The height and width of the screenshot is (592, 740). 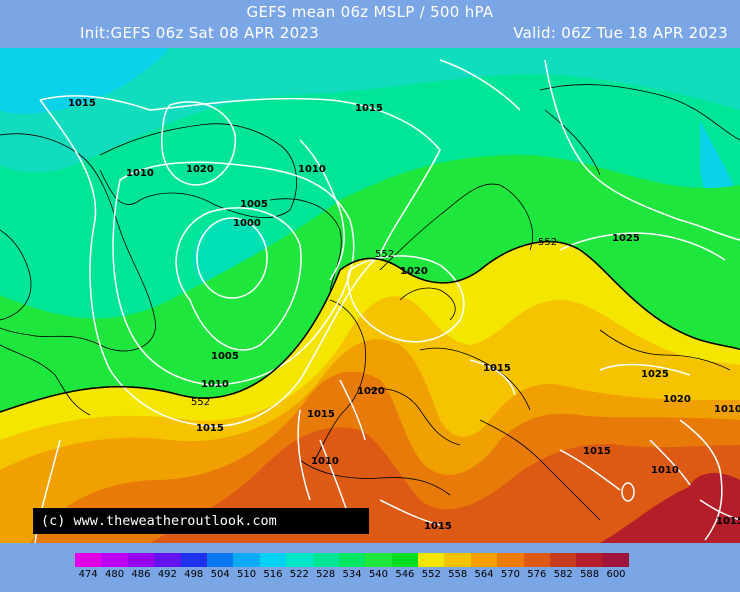 What do you see at coordinates (273, 574) in the screenshot?
I see `scale-label: 516` at bounding box center [273, 574].